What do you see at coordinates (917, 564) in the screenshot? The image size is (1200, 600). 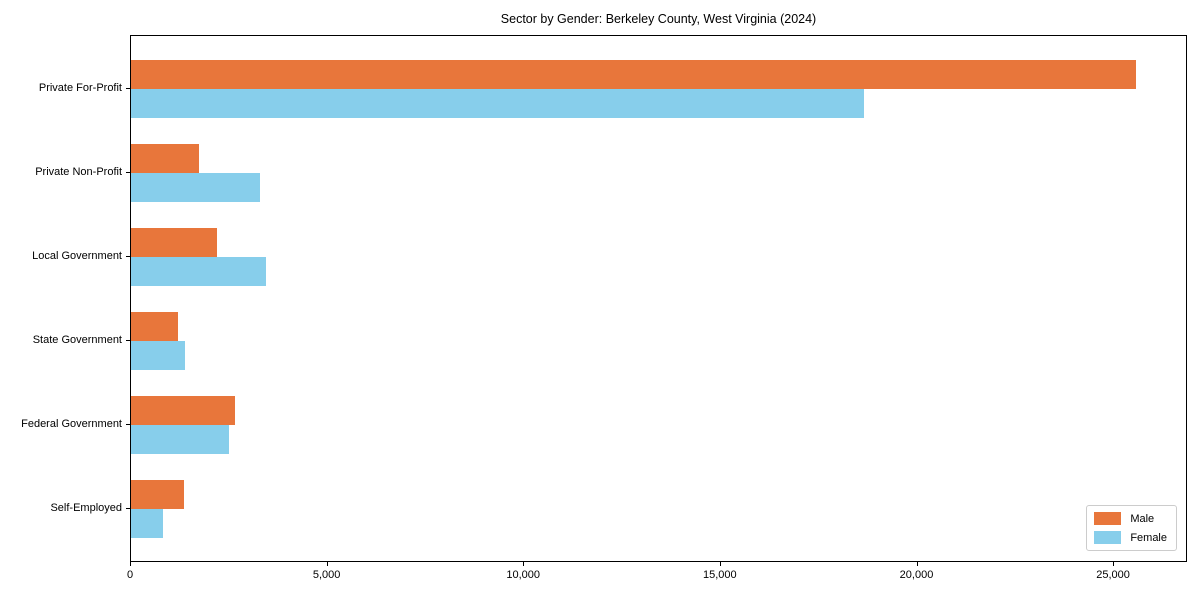 I see `x-tick-20,000` at bounding box center [917, 564].